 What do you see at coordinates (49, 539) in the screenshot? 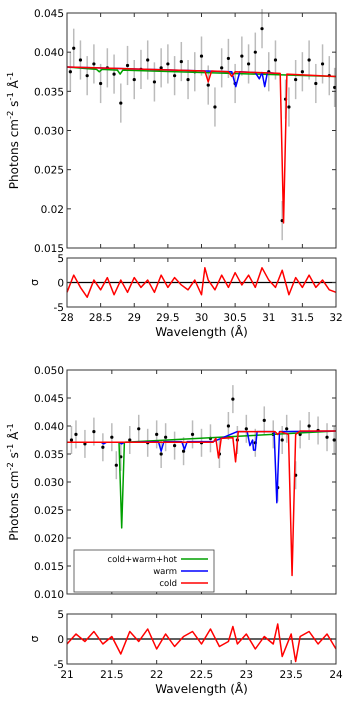
I see `y-tick-label: 0.020` at bounding box center [49, 539].